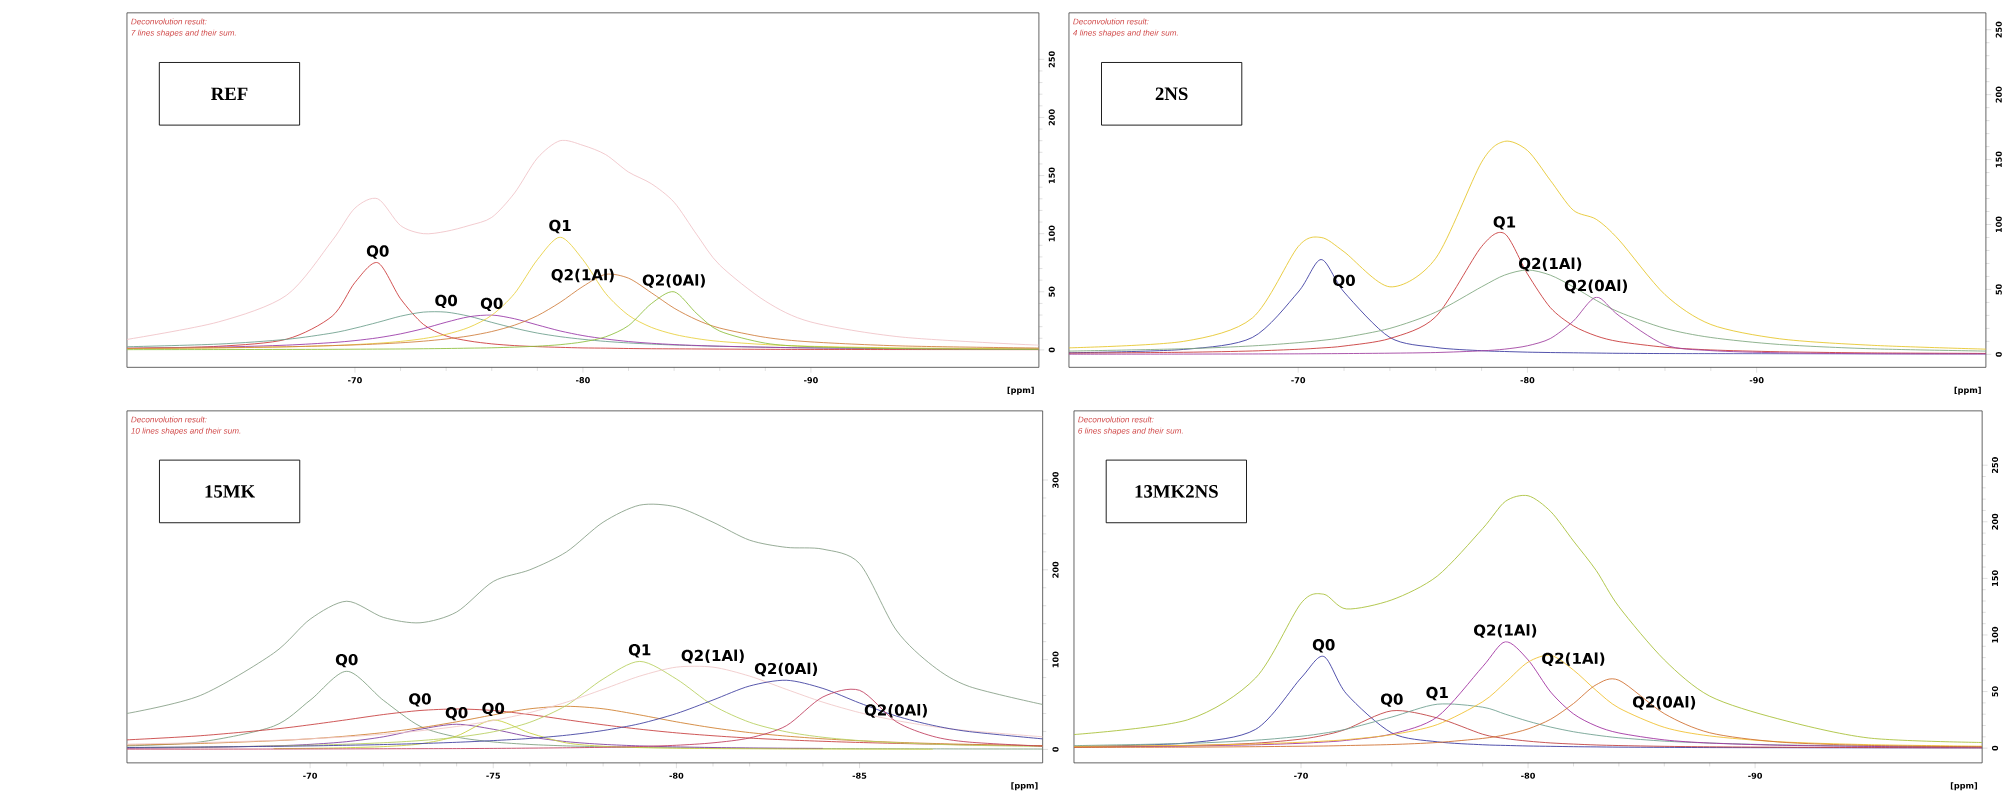 Image resolution: width=2006 pixels, height=794 pixels. Describe the element at coordinates (186, 431) in the screenshot. I see `annotation: 10 lines shapes and their sum.` at that location.